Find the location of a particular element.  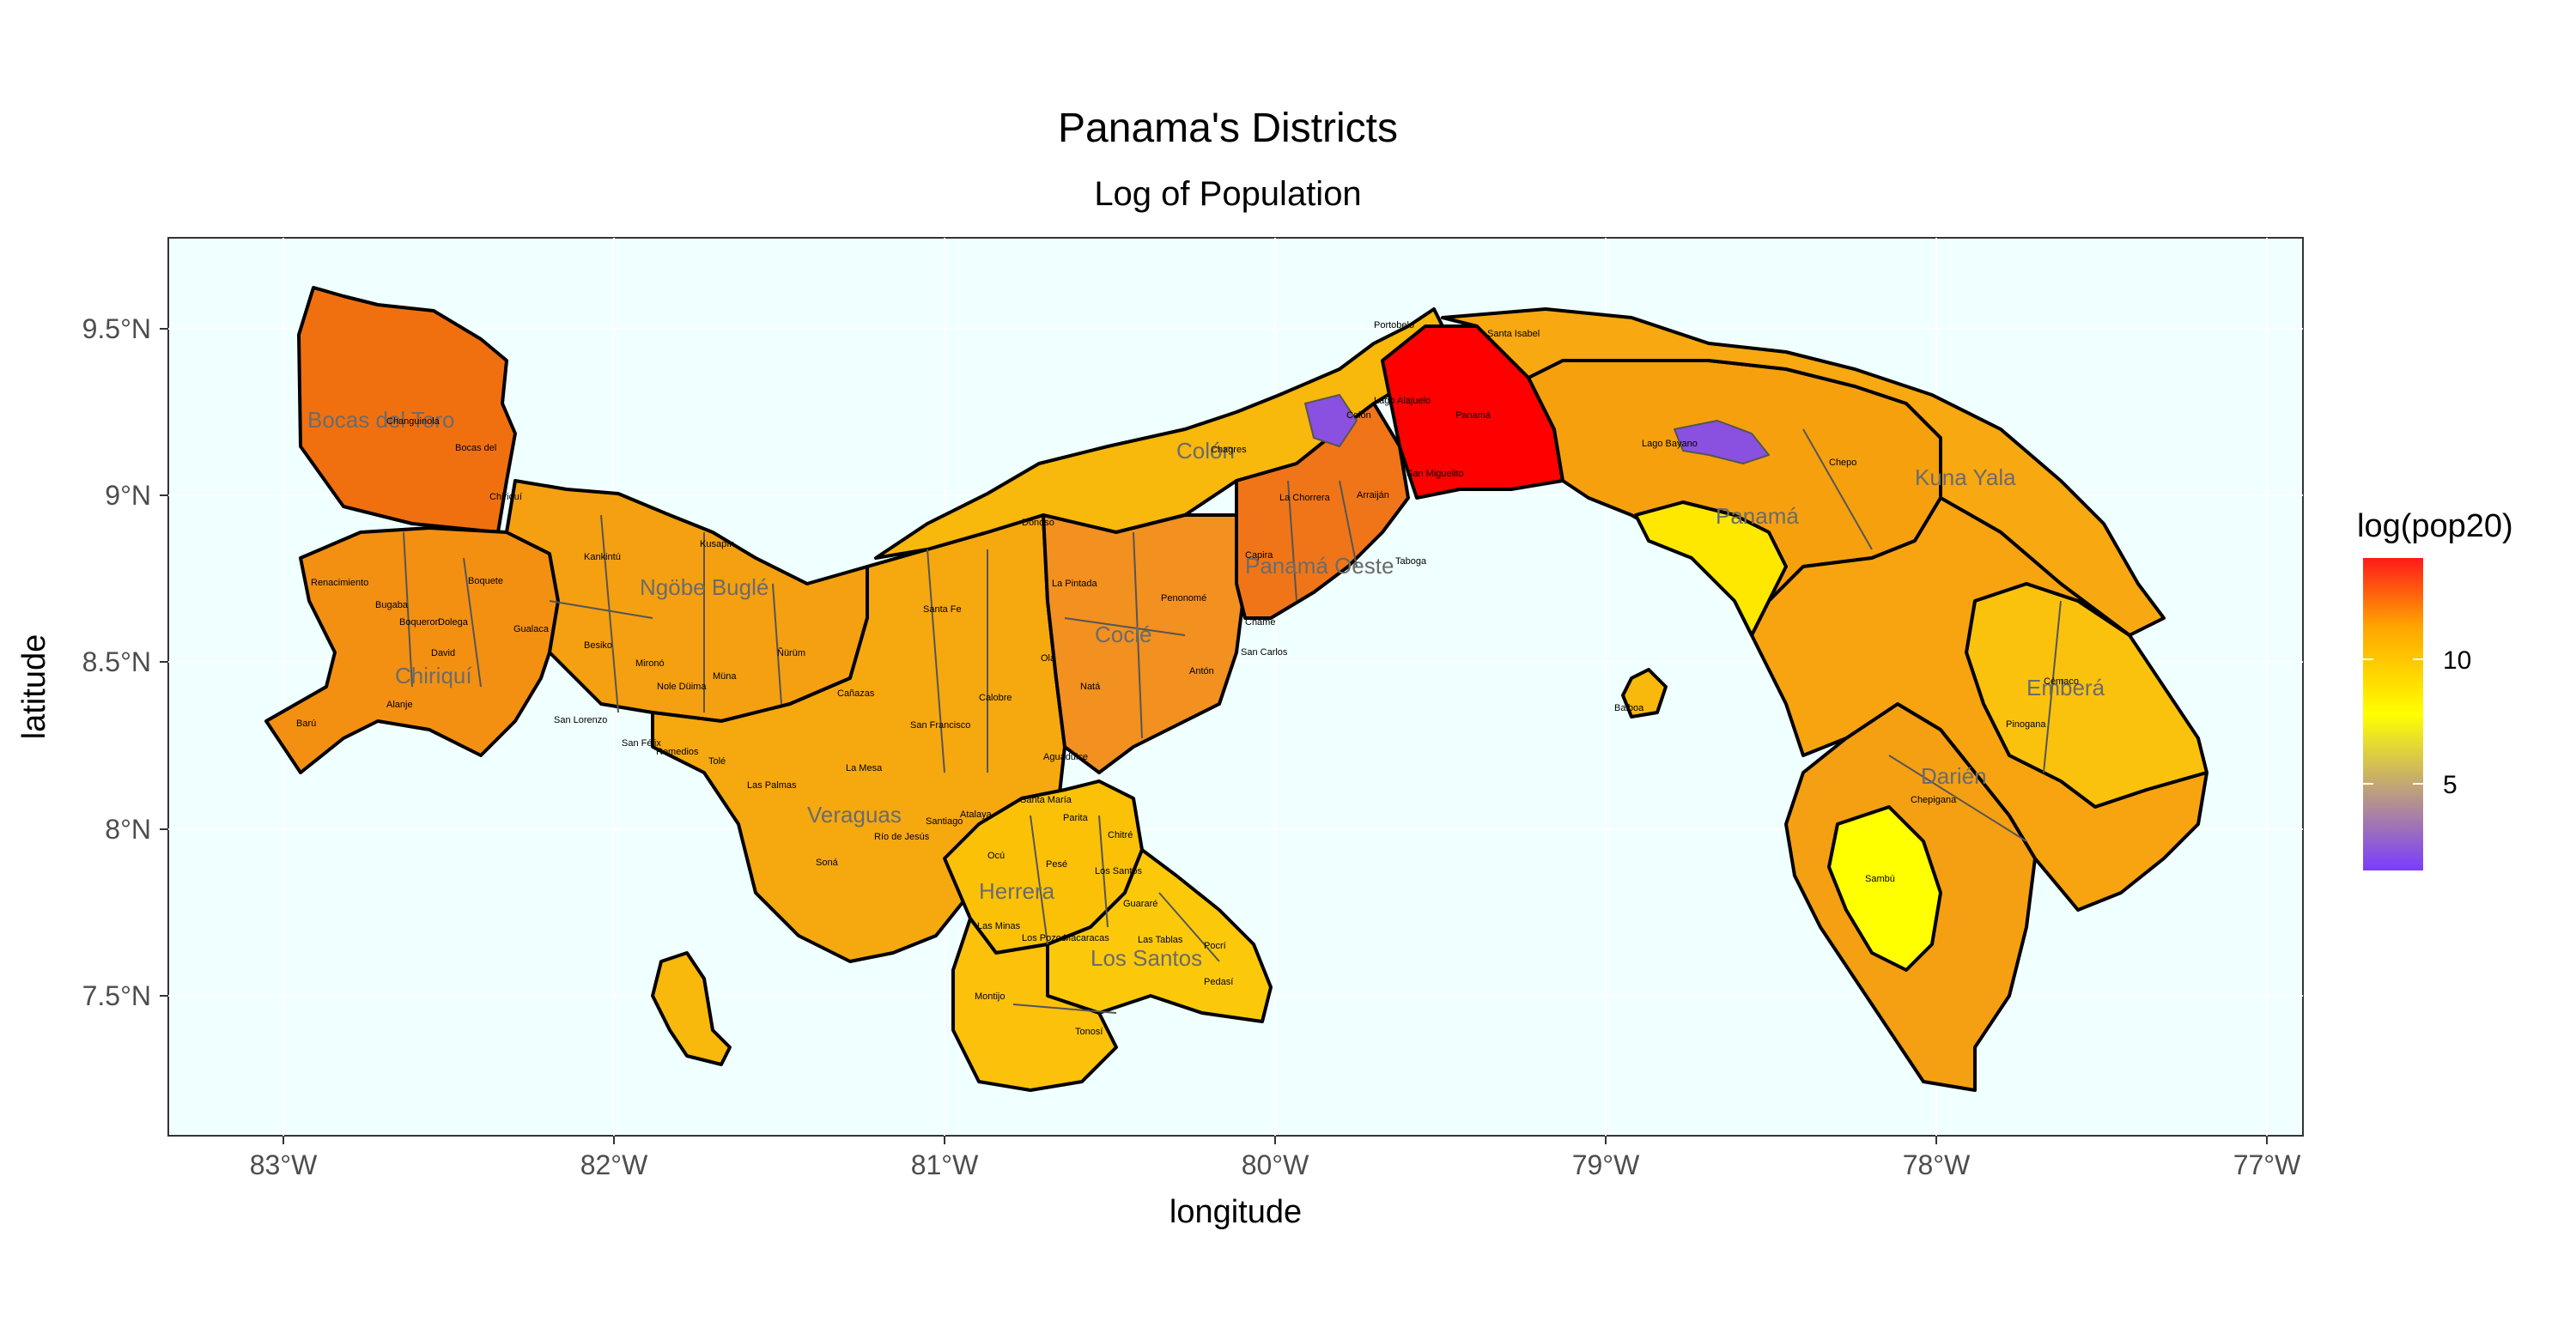

district-chiman is located at coordinates (1711, 569).